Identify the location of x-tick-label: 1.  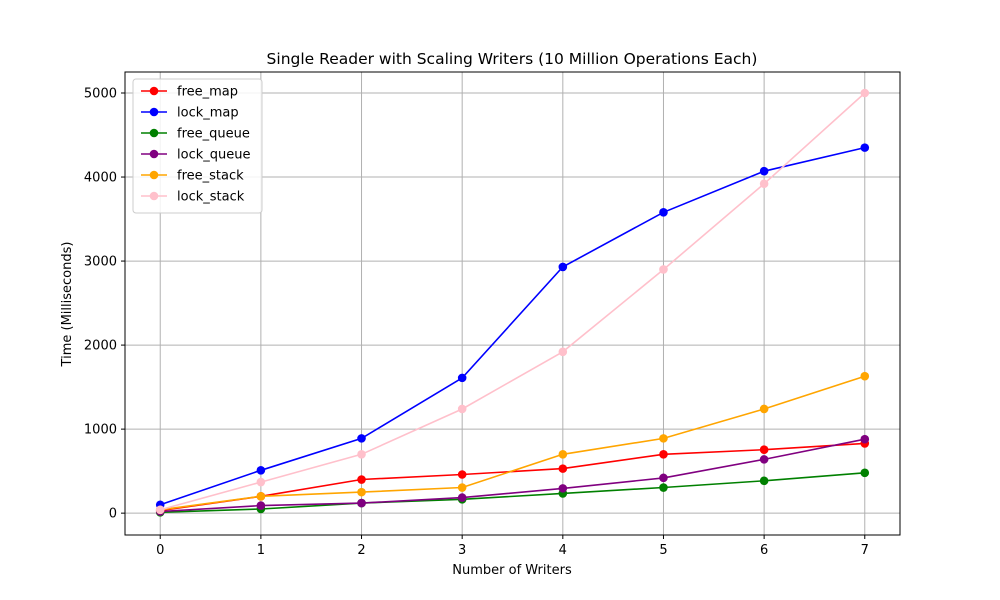
(261, 550).